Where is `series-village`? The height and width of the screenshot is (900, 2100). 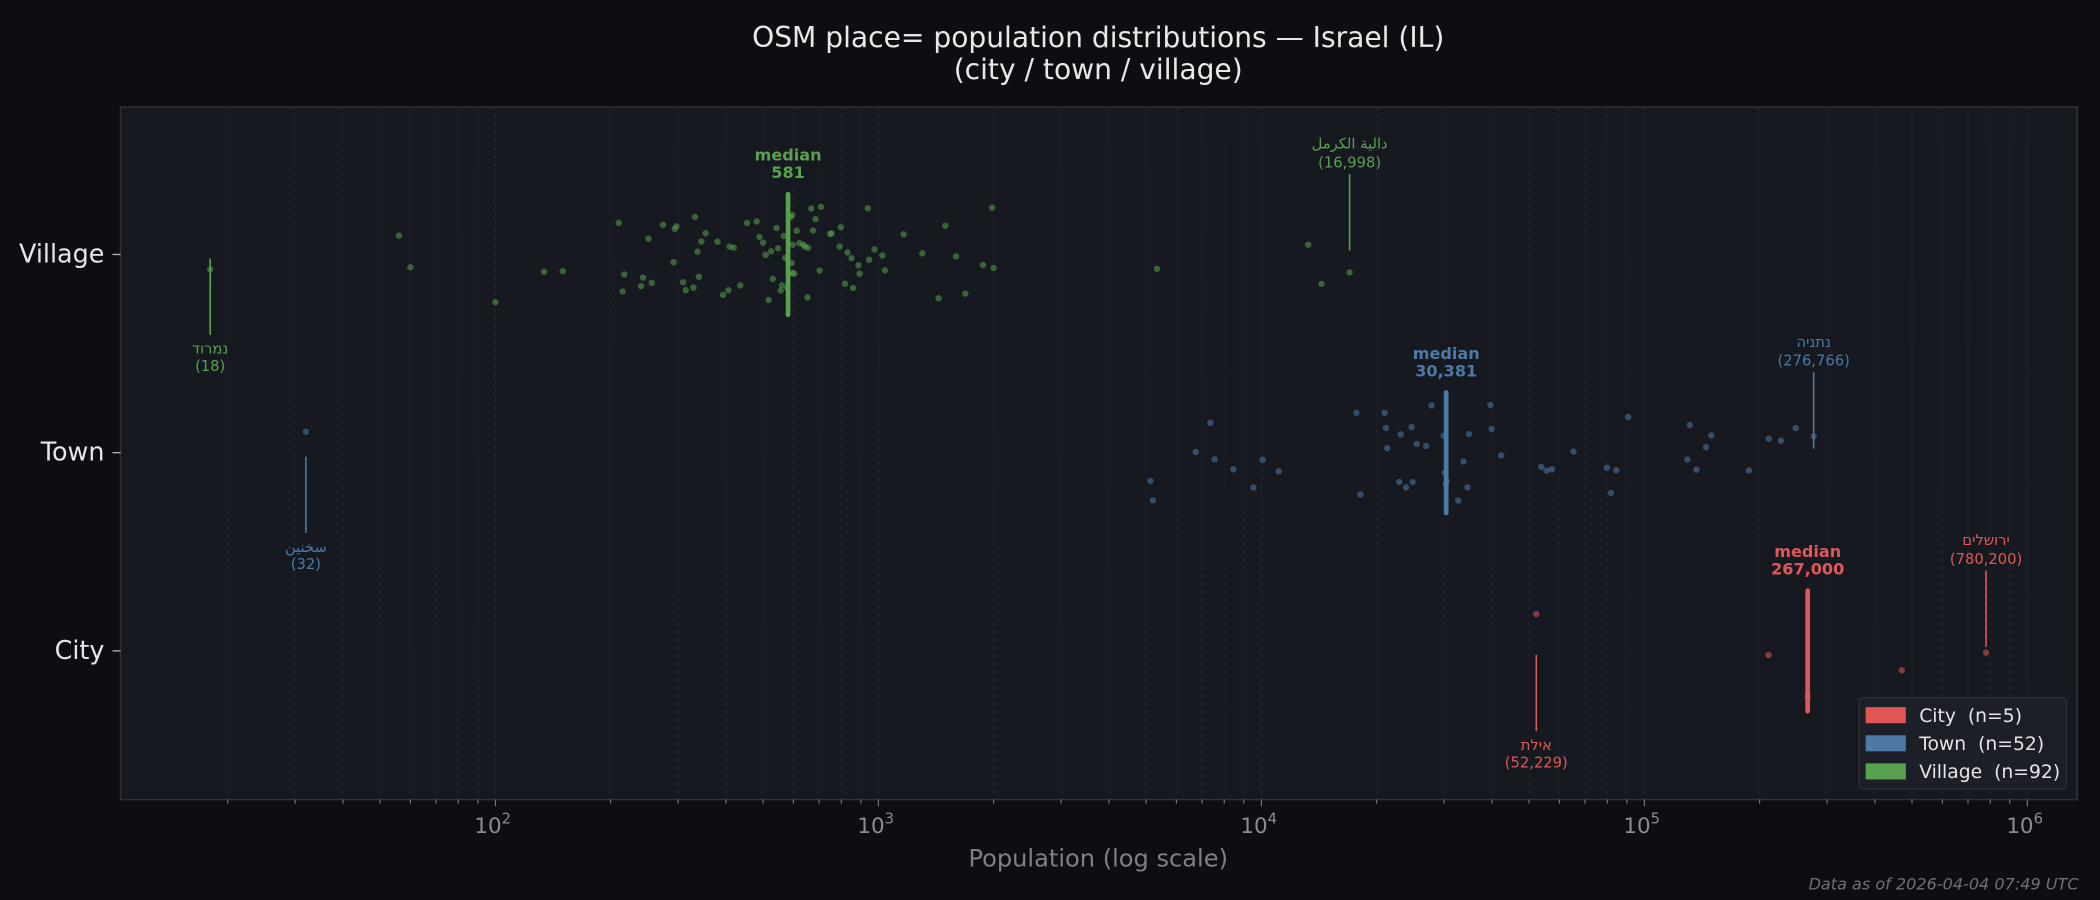
series-village is located at coordinates (779, 254).